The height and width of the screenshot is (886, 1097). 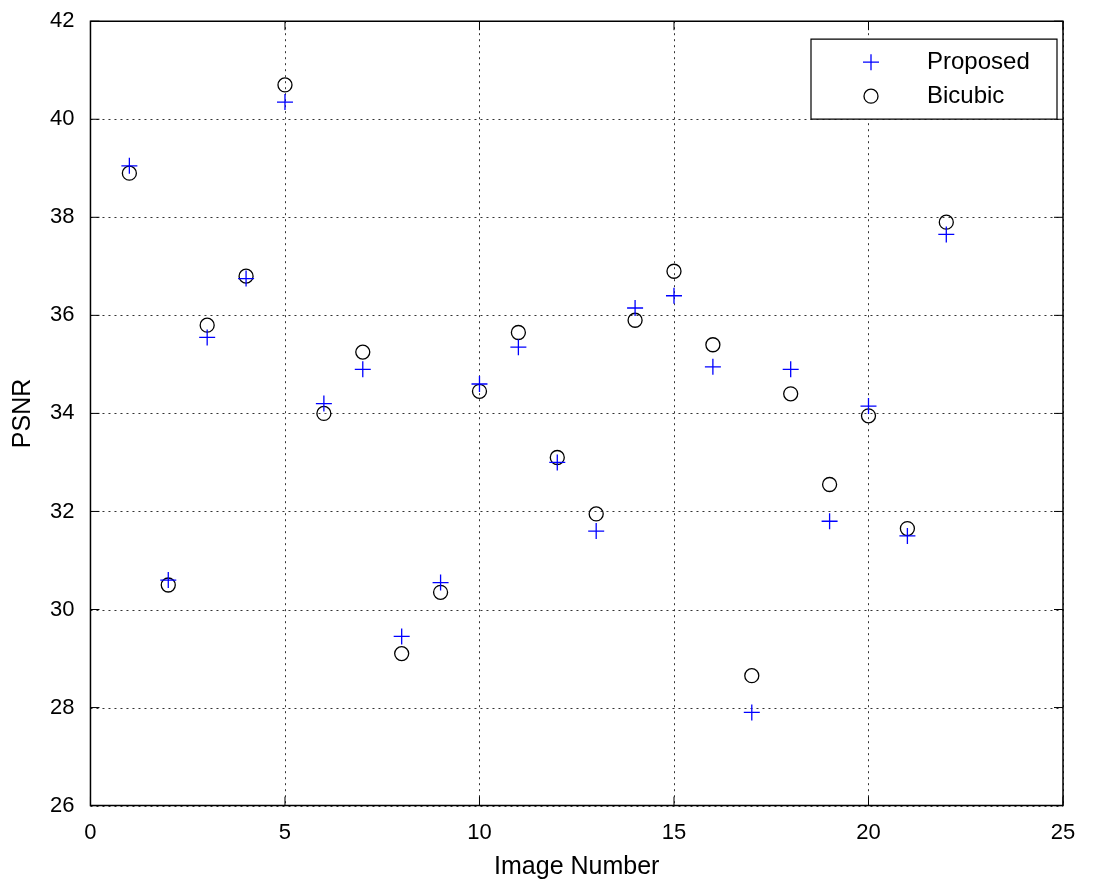 I want to click on x-axis-title: Image Number, so click(x=577, y=864).